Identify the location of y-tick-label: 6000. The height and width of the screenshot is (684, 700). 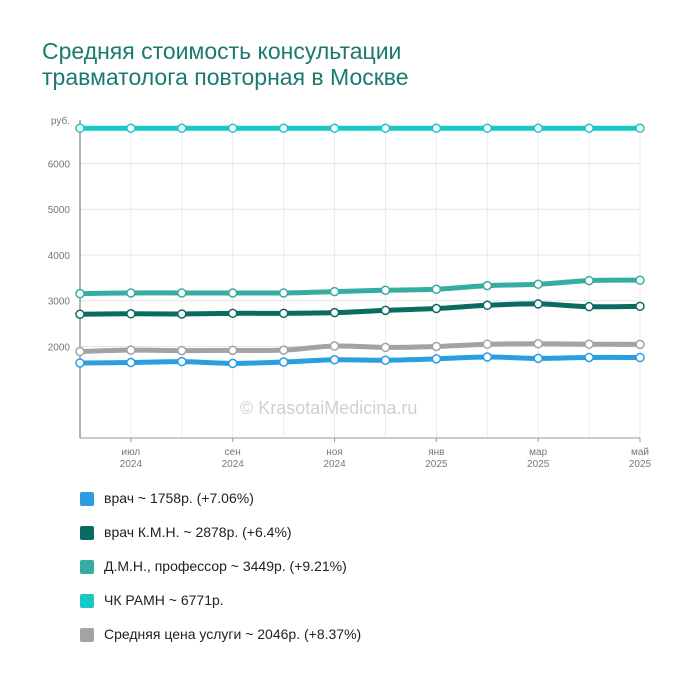
(59, 164).